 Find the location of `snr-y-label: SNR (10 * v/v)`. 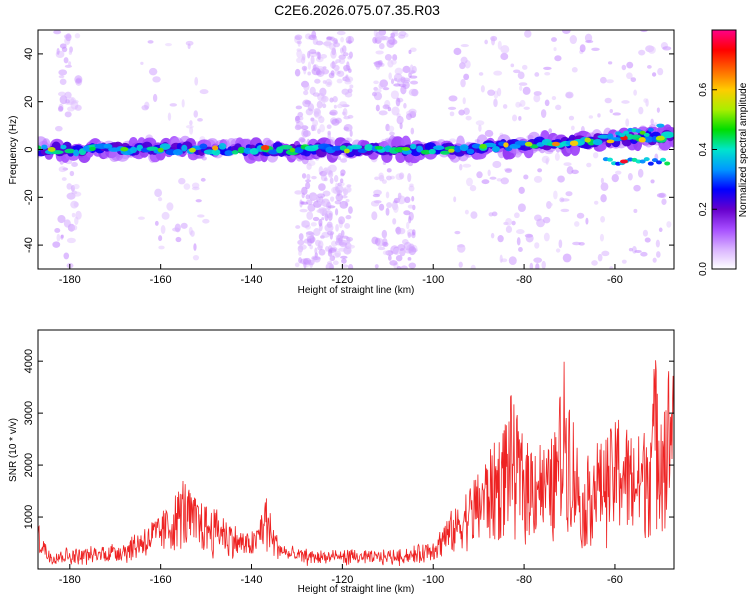

snr-y-label: SNR (10 * v/v) is located at coordinates (13, 450).